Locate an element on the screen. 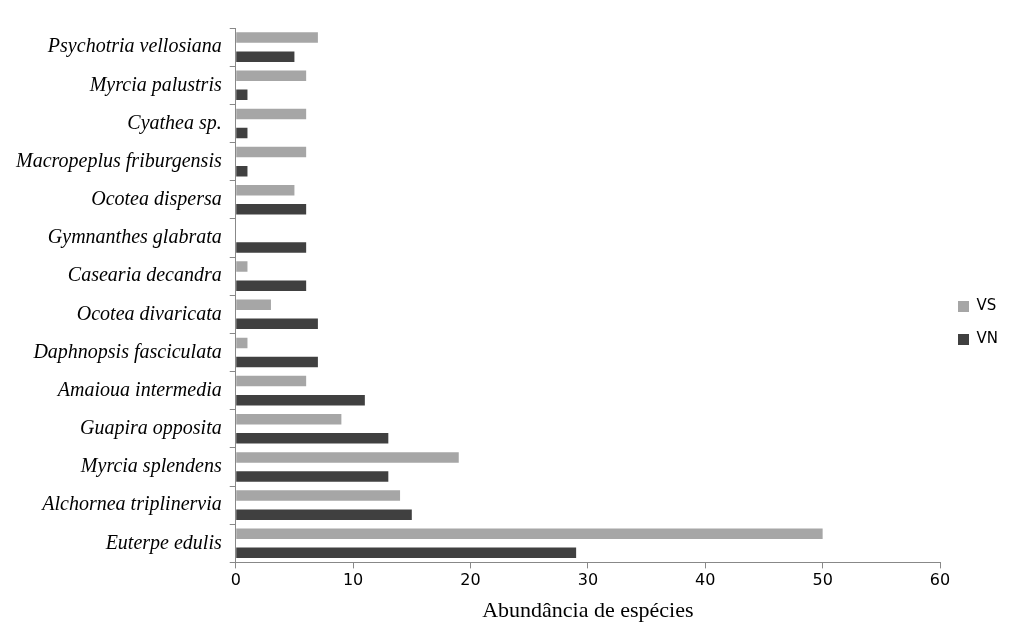 Image resolution: width=1027 pixels, height=633 pixels. x-tick-label: 20 is located at coordinates (470, 580).